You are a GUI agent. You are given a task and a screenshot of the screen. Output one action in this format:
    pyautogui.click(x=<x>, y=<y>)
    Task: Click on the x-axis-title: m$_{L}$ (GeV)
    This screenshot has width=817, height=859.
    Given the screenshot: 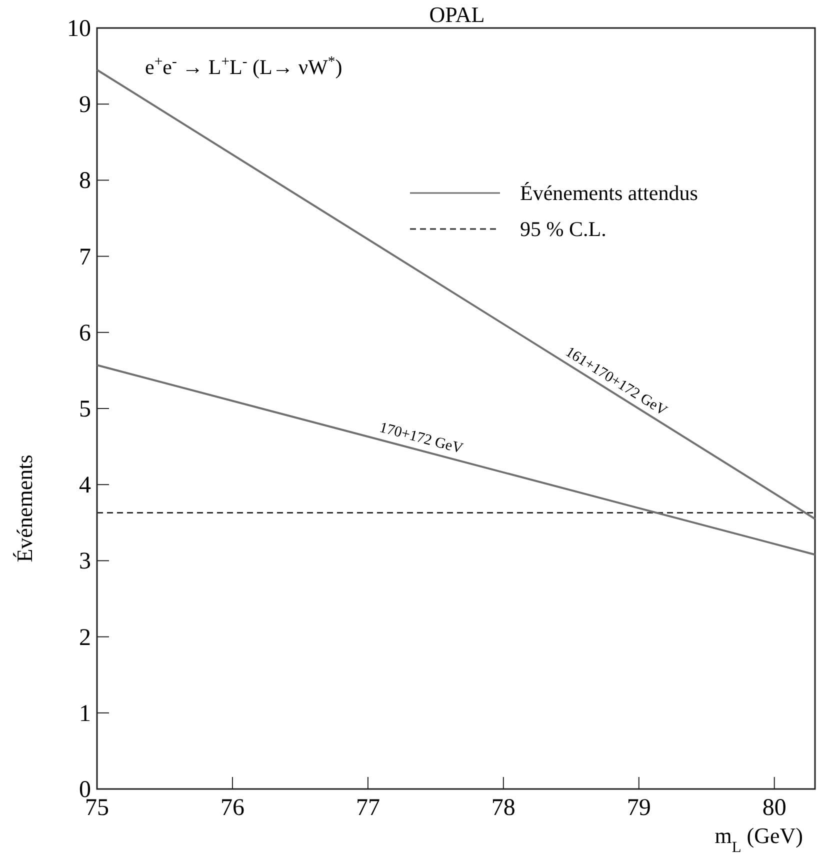 What is the action you would take?
    pyautogui.click(x=758, y=839)
    